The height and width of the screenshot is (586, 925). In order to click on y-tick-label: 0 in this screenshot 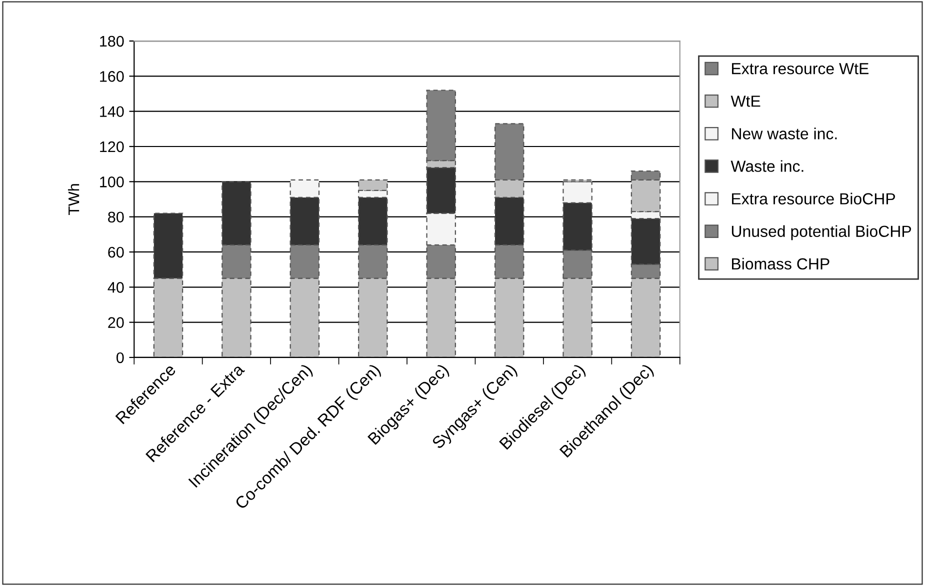, I will do `click(120, 358)`.